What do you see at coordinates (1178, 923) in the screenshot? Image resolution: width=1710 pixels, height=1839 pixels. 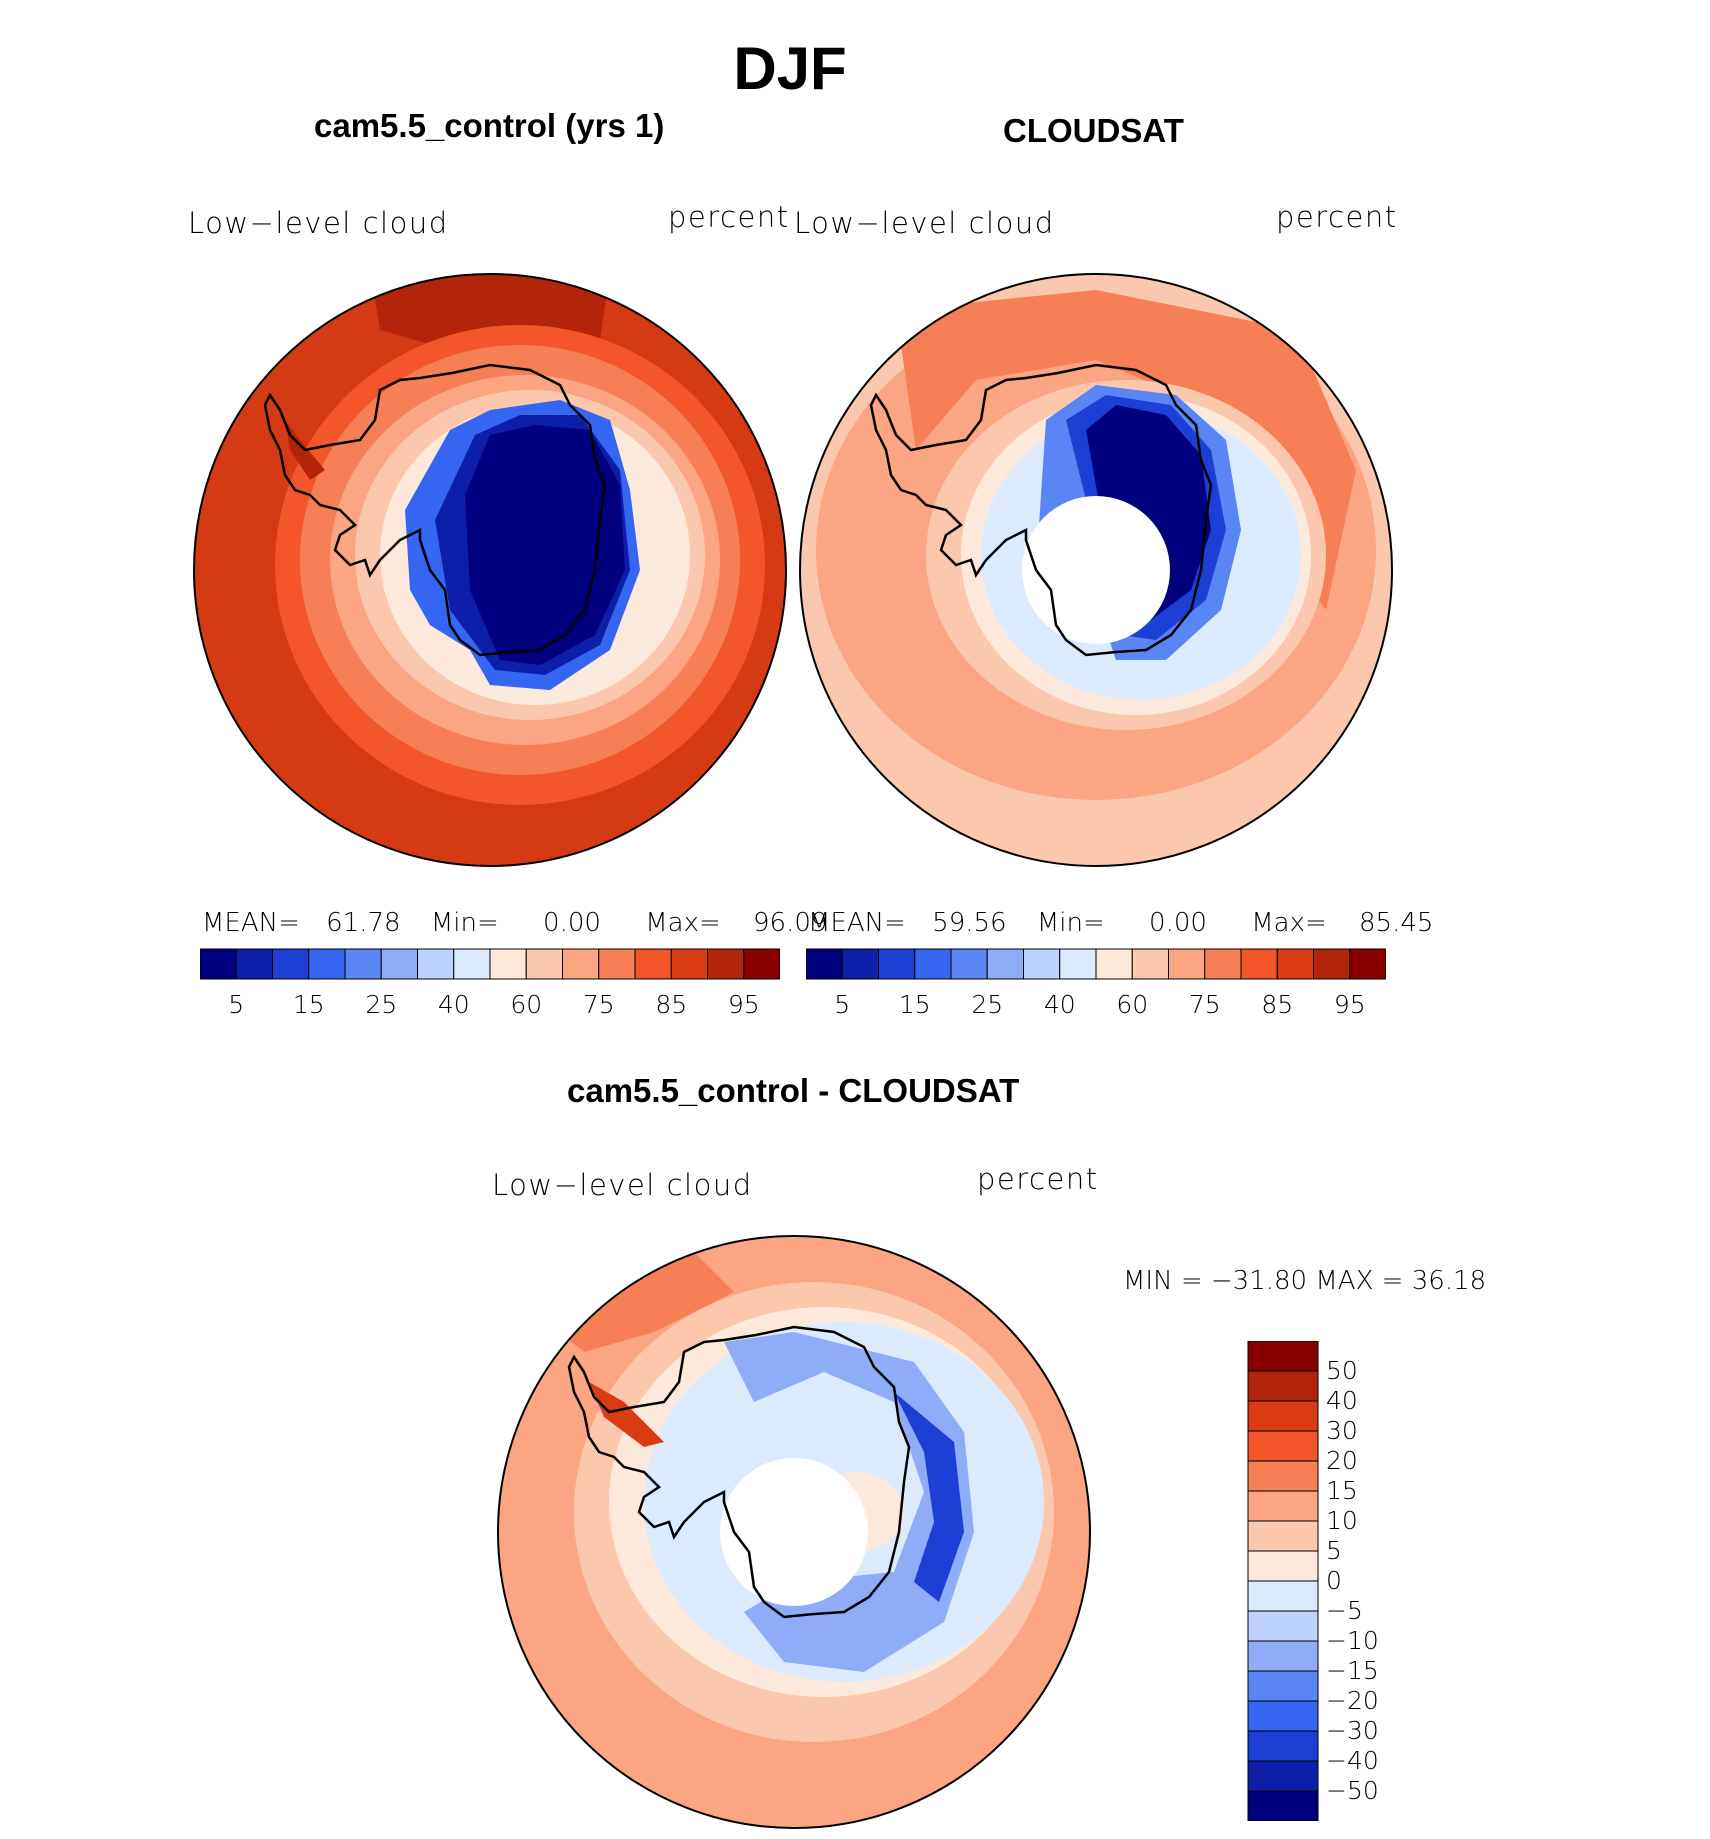 I see `panel-2-min-value: 0.00` at bounding box center [1178, 923].